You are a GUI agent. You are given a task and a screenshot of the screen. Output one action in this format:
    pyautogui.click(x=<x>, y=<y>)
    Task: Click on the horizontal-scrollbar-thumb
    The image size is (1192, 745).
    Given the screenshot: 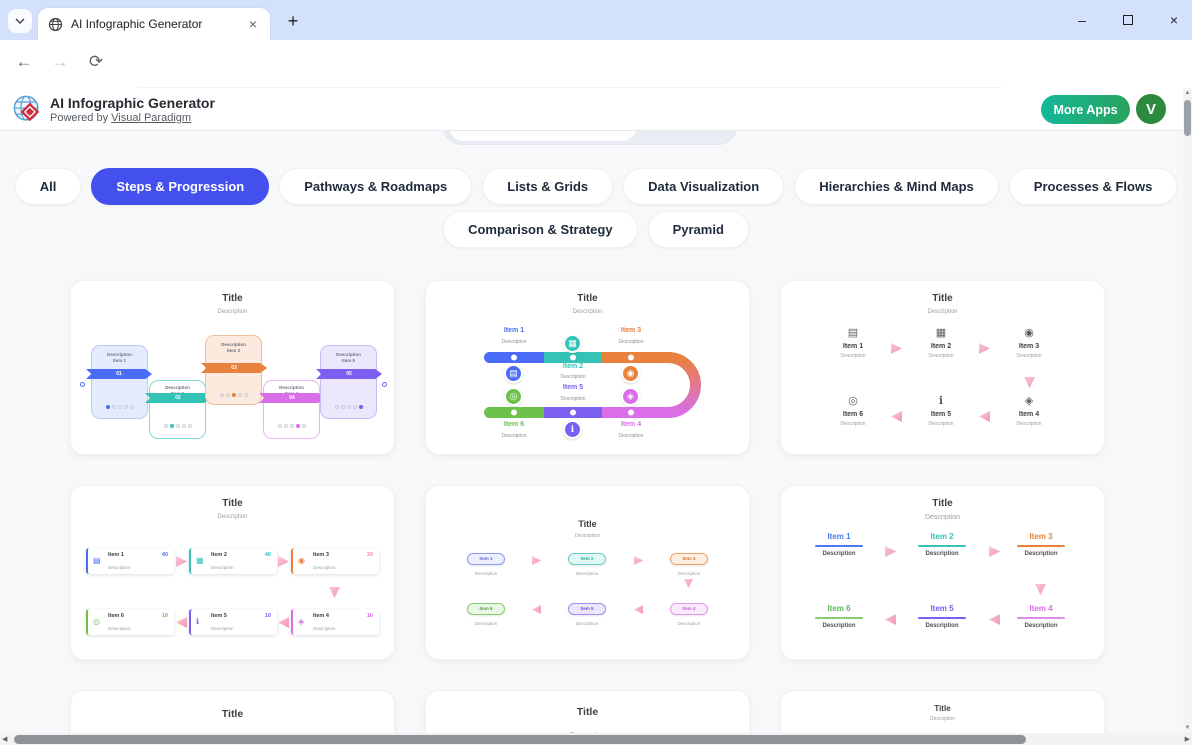 What is the action you would take?
    pyautogui.click(x=520, y=739)
    